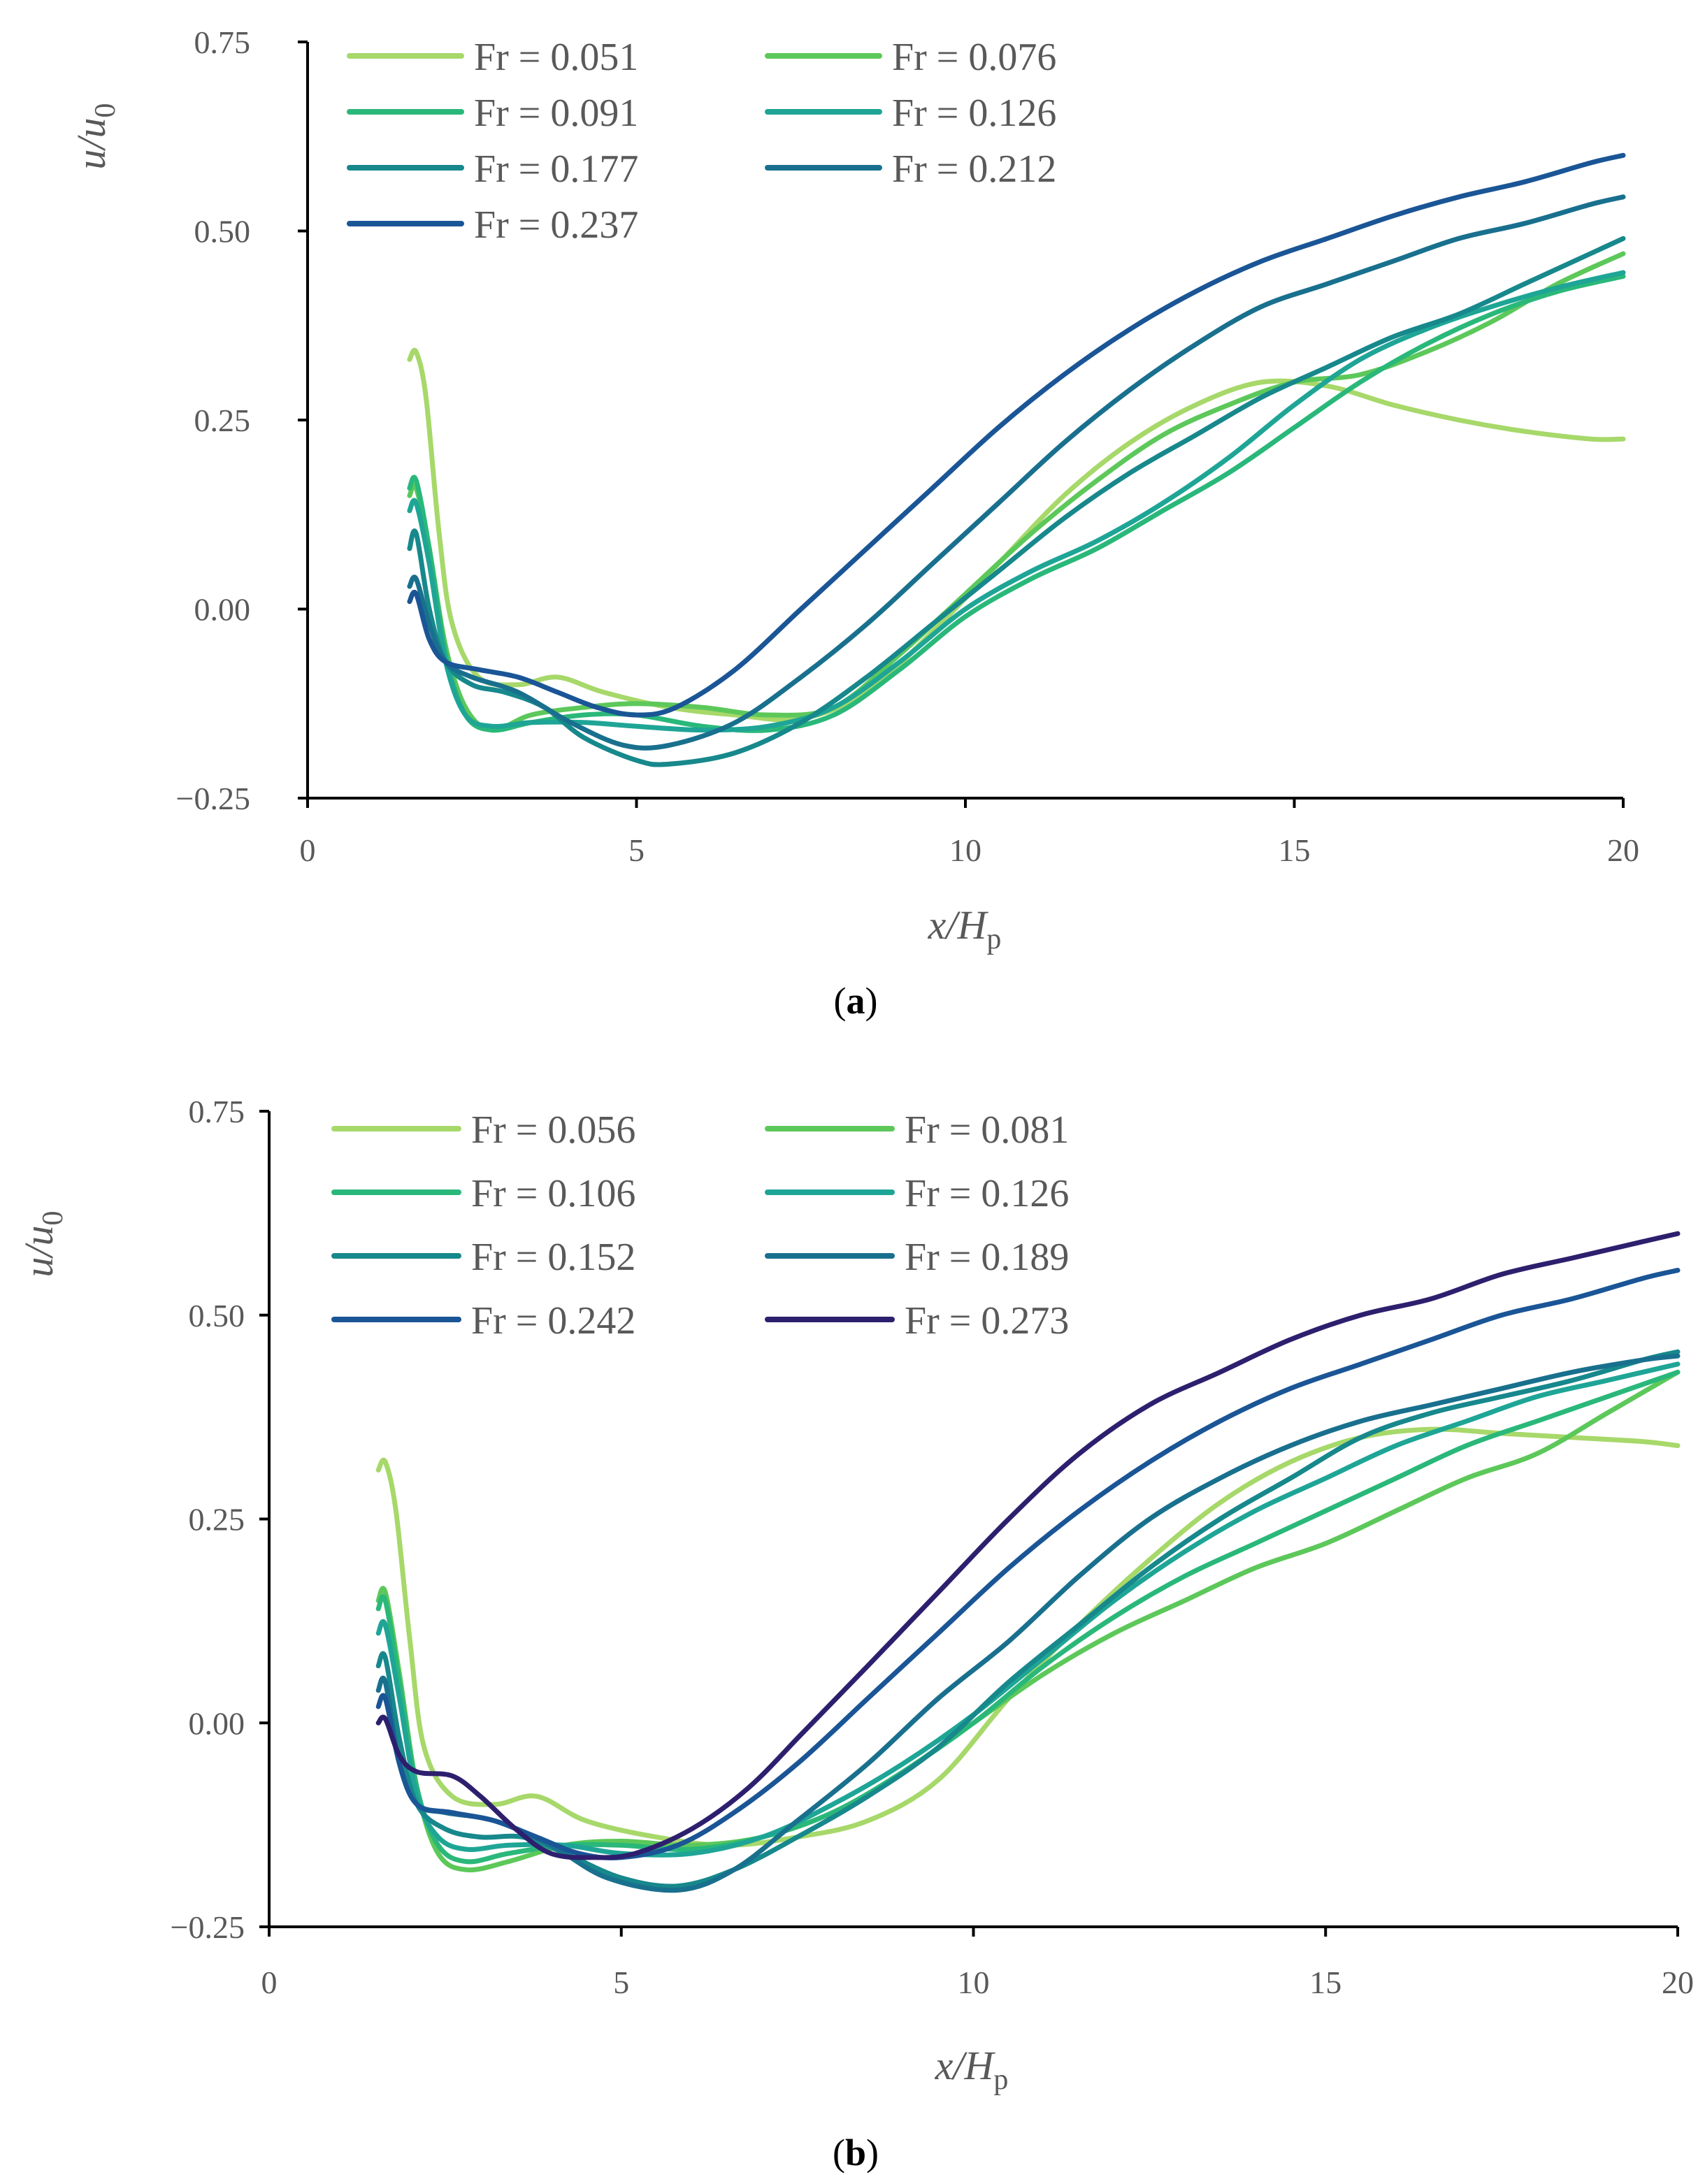 Image resolution: width=1705 pixels, height=2184 pixels. What do you see at coordinates (217, 1315) in the screenshot?
I see `chart-b-ytick-label: 0.50` at bounding box center [217, 1315].